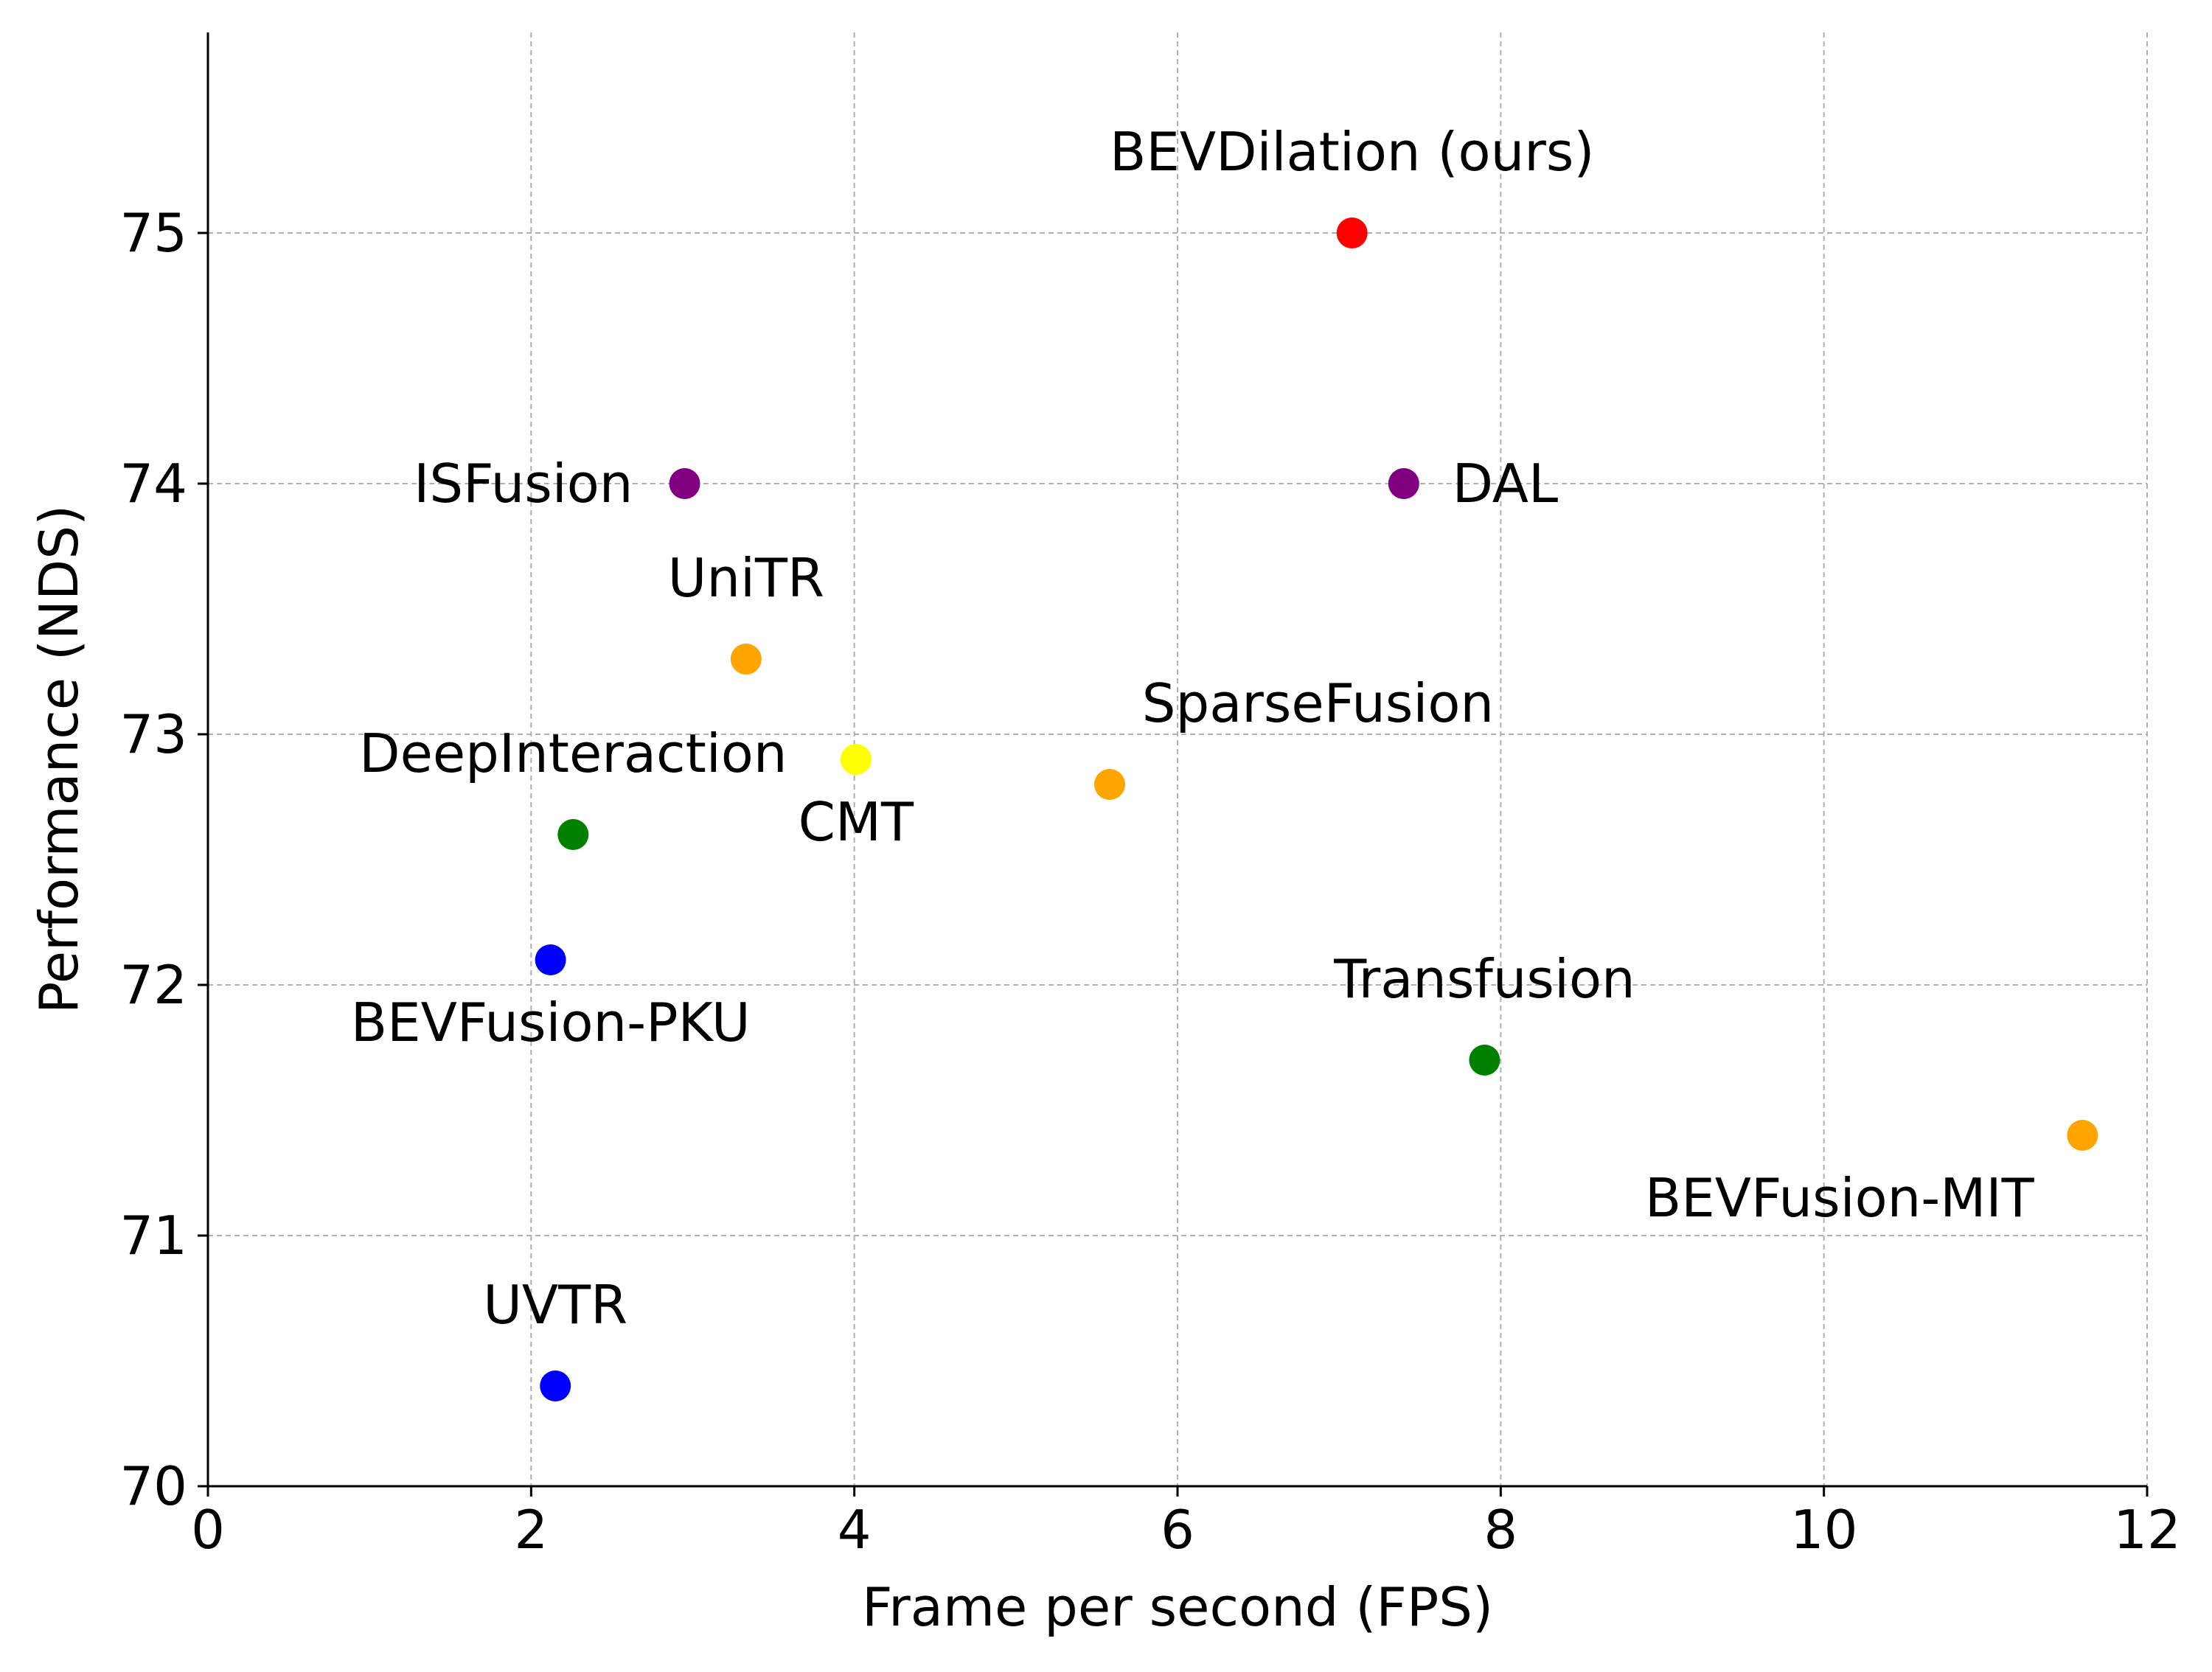  Describe the element at coordinates (550, 959) in the screenshot. I see `point-bevfusion-pku` at that location.